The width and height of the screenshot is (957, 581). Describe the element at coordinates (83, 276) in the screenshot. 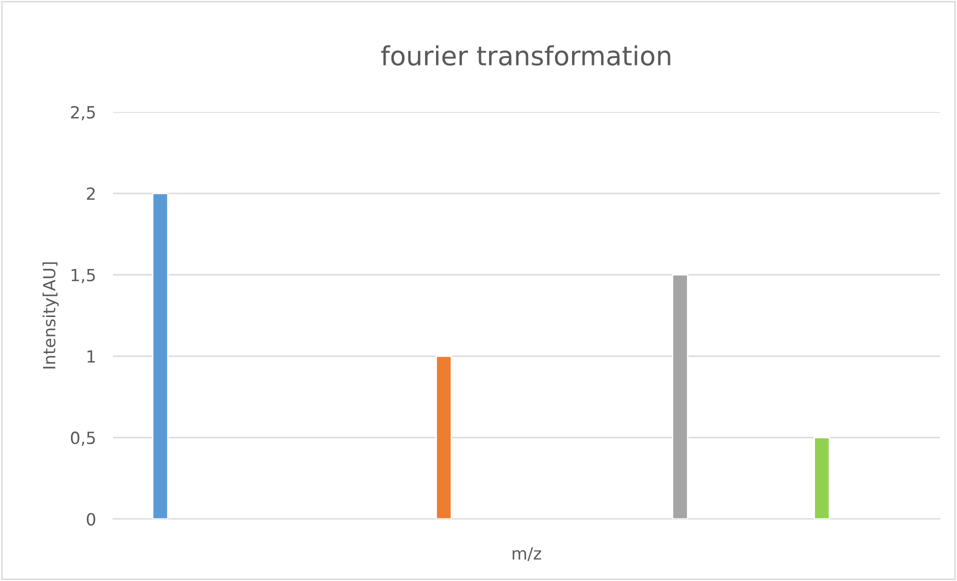

I see `y-tick-label: 1,5` at that location.